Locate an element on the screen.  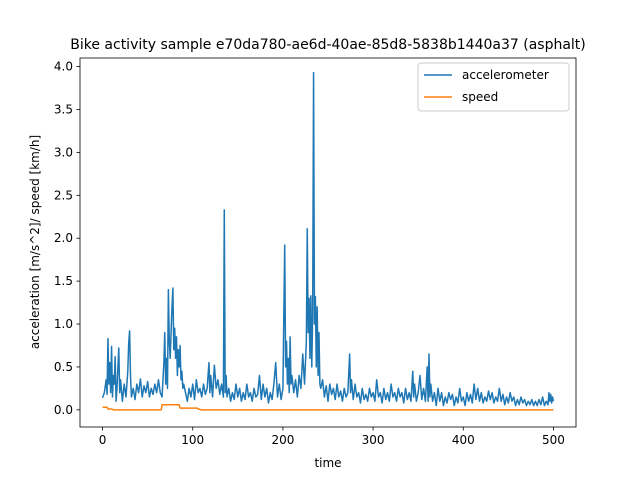
y-tick-label: 2.0 is located at coordinates (63, 238).